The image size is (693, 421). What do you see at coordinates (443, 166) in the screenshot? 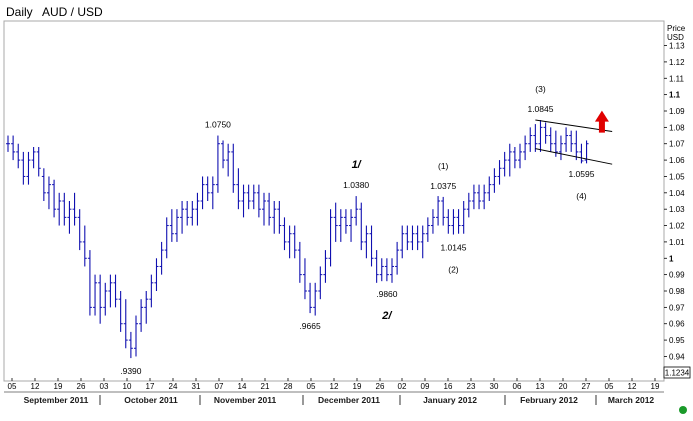
I see `annotation-label: (1)` at bounding box center [443, 166].